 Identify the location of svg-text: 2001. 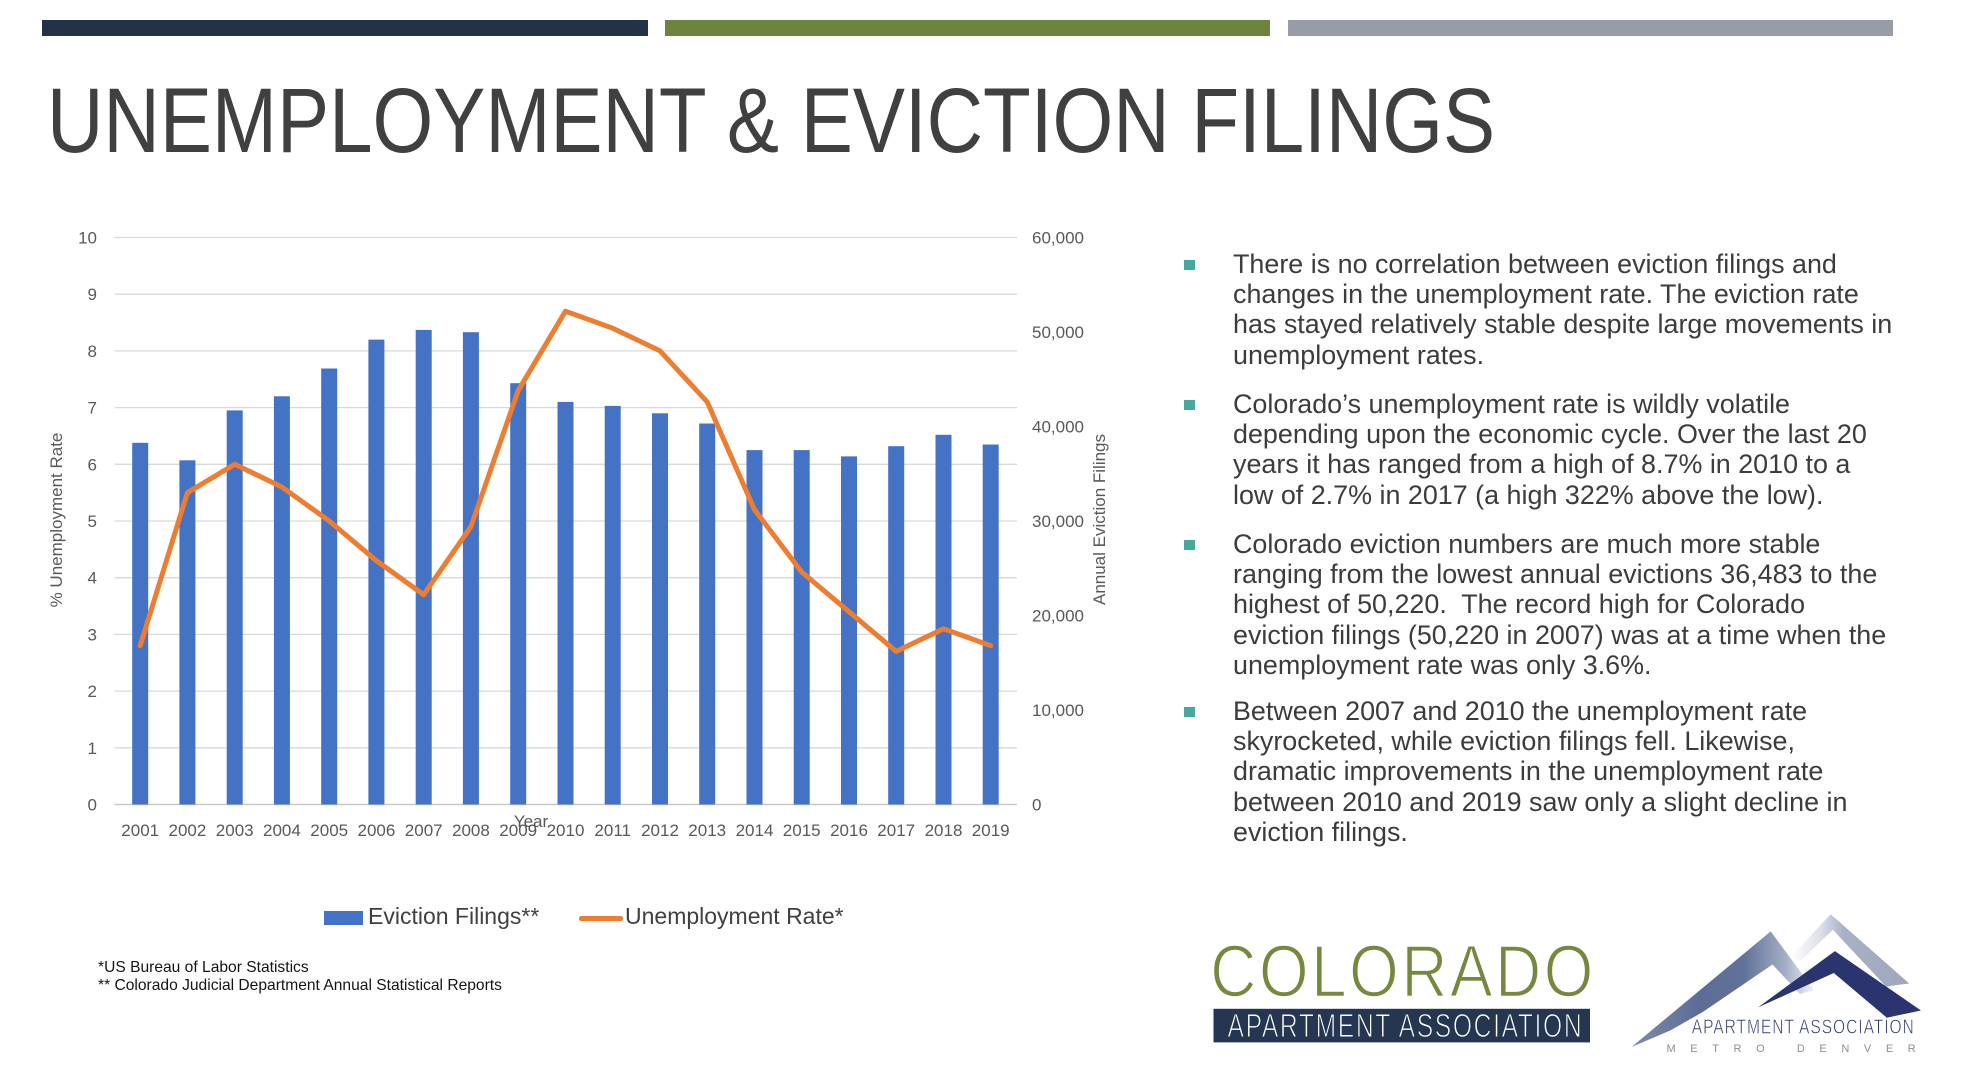
(140, 830).